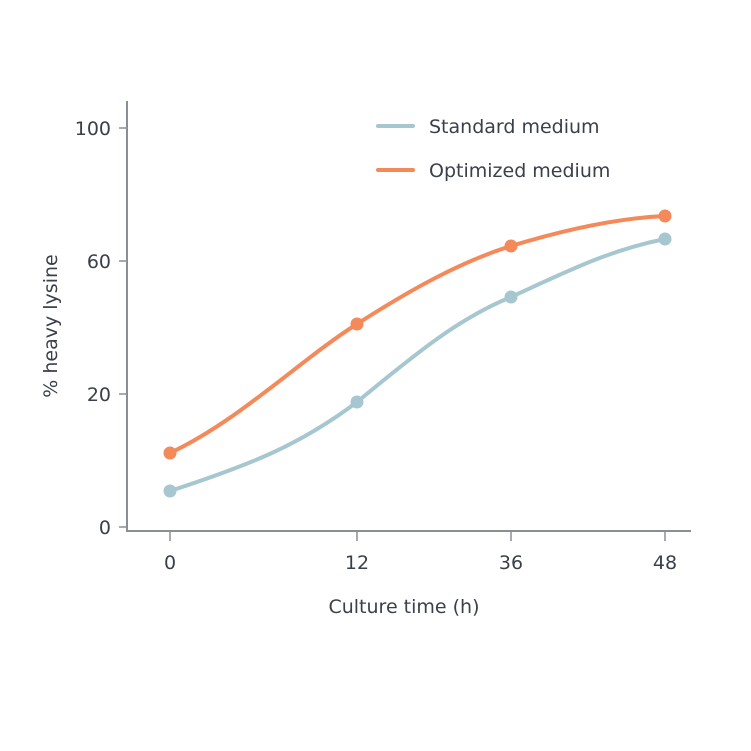  Describe the element at coordinates (105, 528) in the screenshot. I see `y-tick-label: 0` at that location.